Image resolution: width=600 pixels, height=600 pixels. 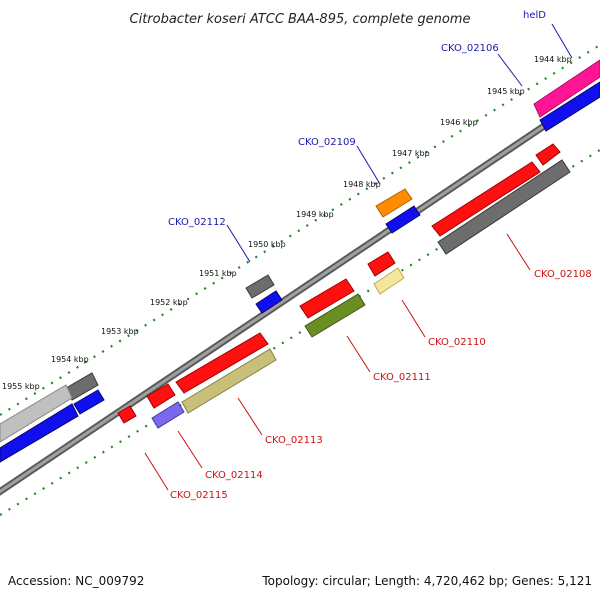 What do you see at coordinates (402, 377) in the screenshot?
I see `gene-label-CKO_02111: CKO_02111` at bounding box center [402, 377].